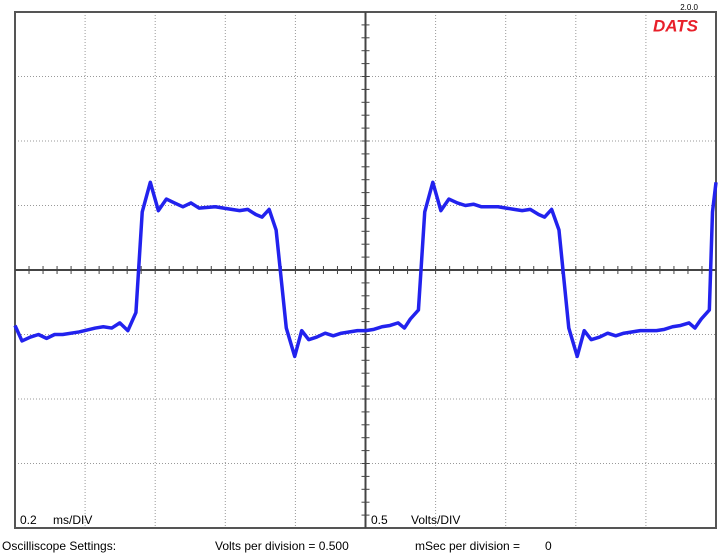 The width and height of the screenshot is (720, 560). What do you see at coordinates (548, 546) in the screenshot?
I see `status-msec-value: 0` at bounding box center [548, 546].